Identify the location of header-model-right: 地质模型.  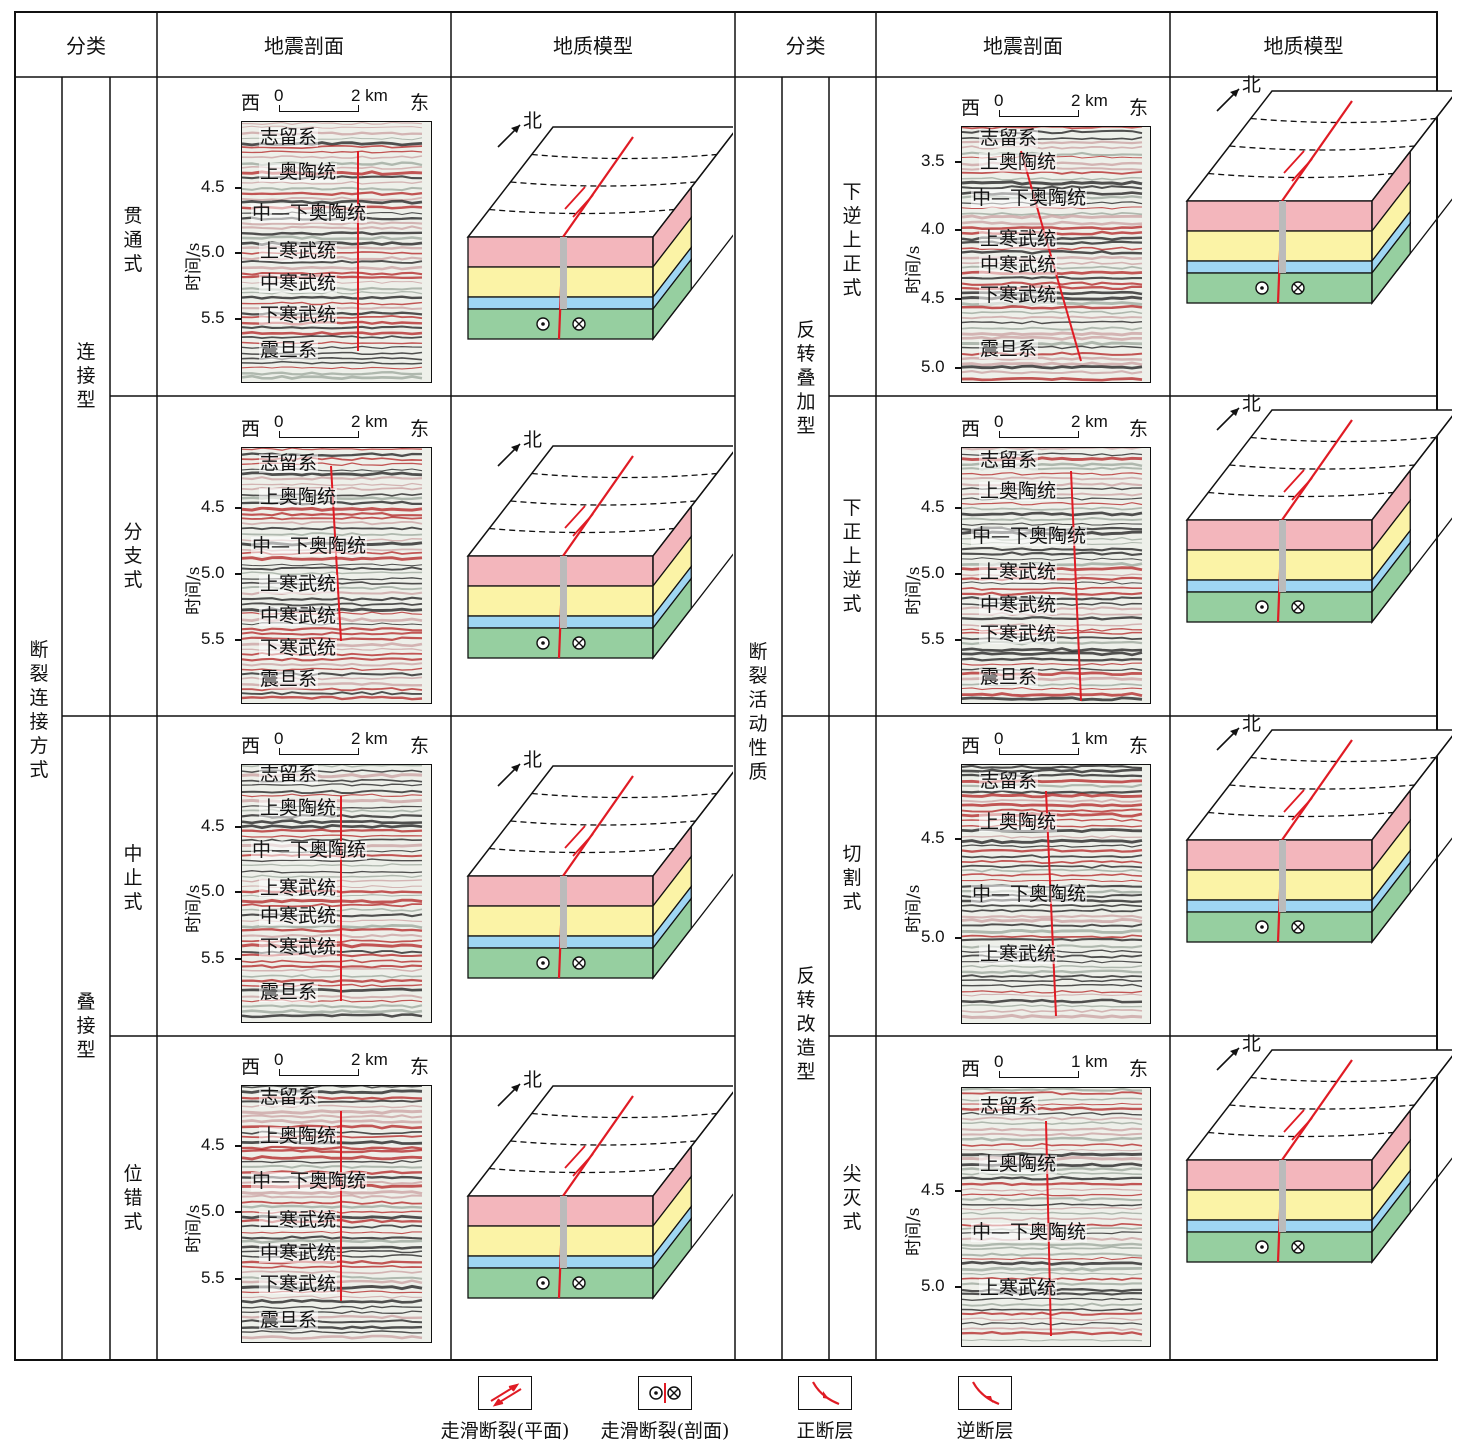
(1303, 46).